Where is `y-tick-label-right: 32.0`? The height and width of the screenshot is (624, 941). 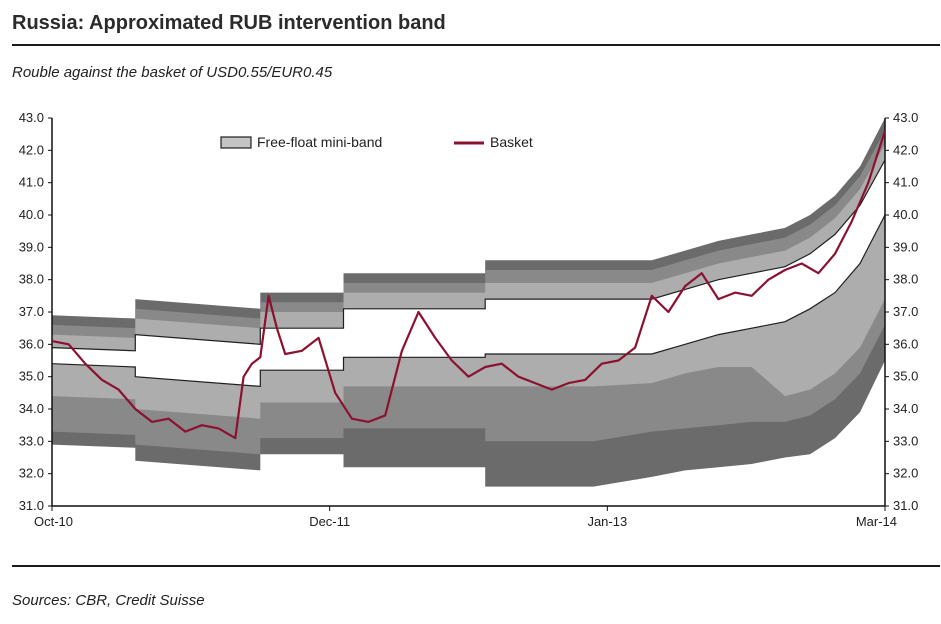
y-tick-label-right: 32.0 is located at coordinates (905, 473).